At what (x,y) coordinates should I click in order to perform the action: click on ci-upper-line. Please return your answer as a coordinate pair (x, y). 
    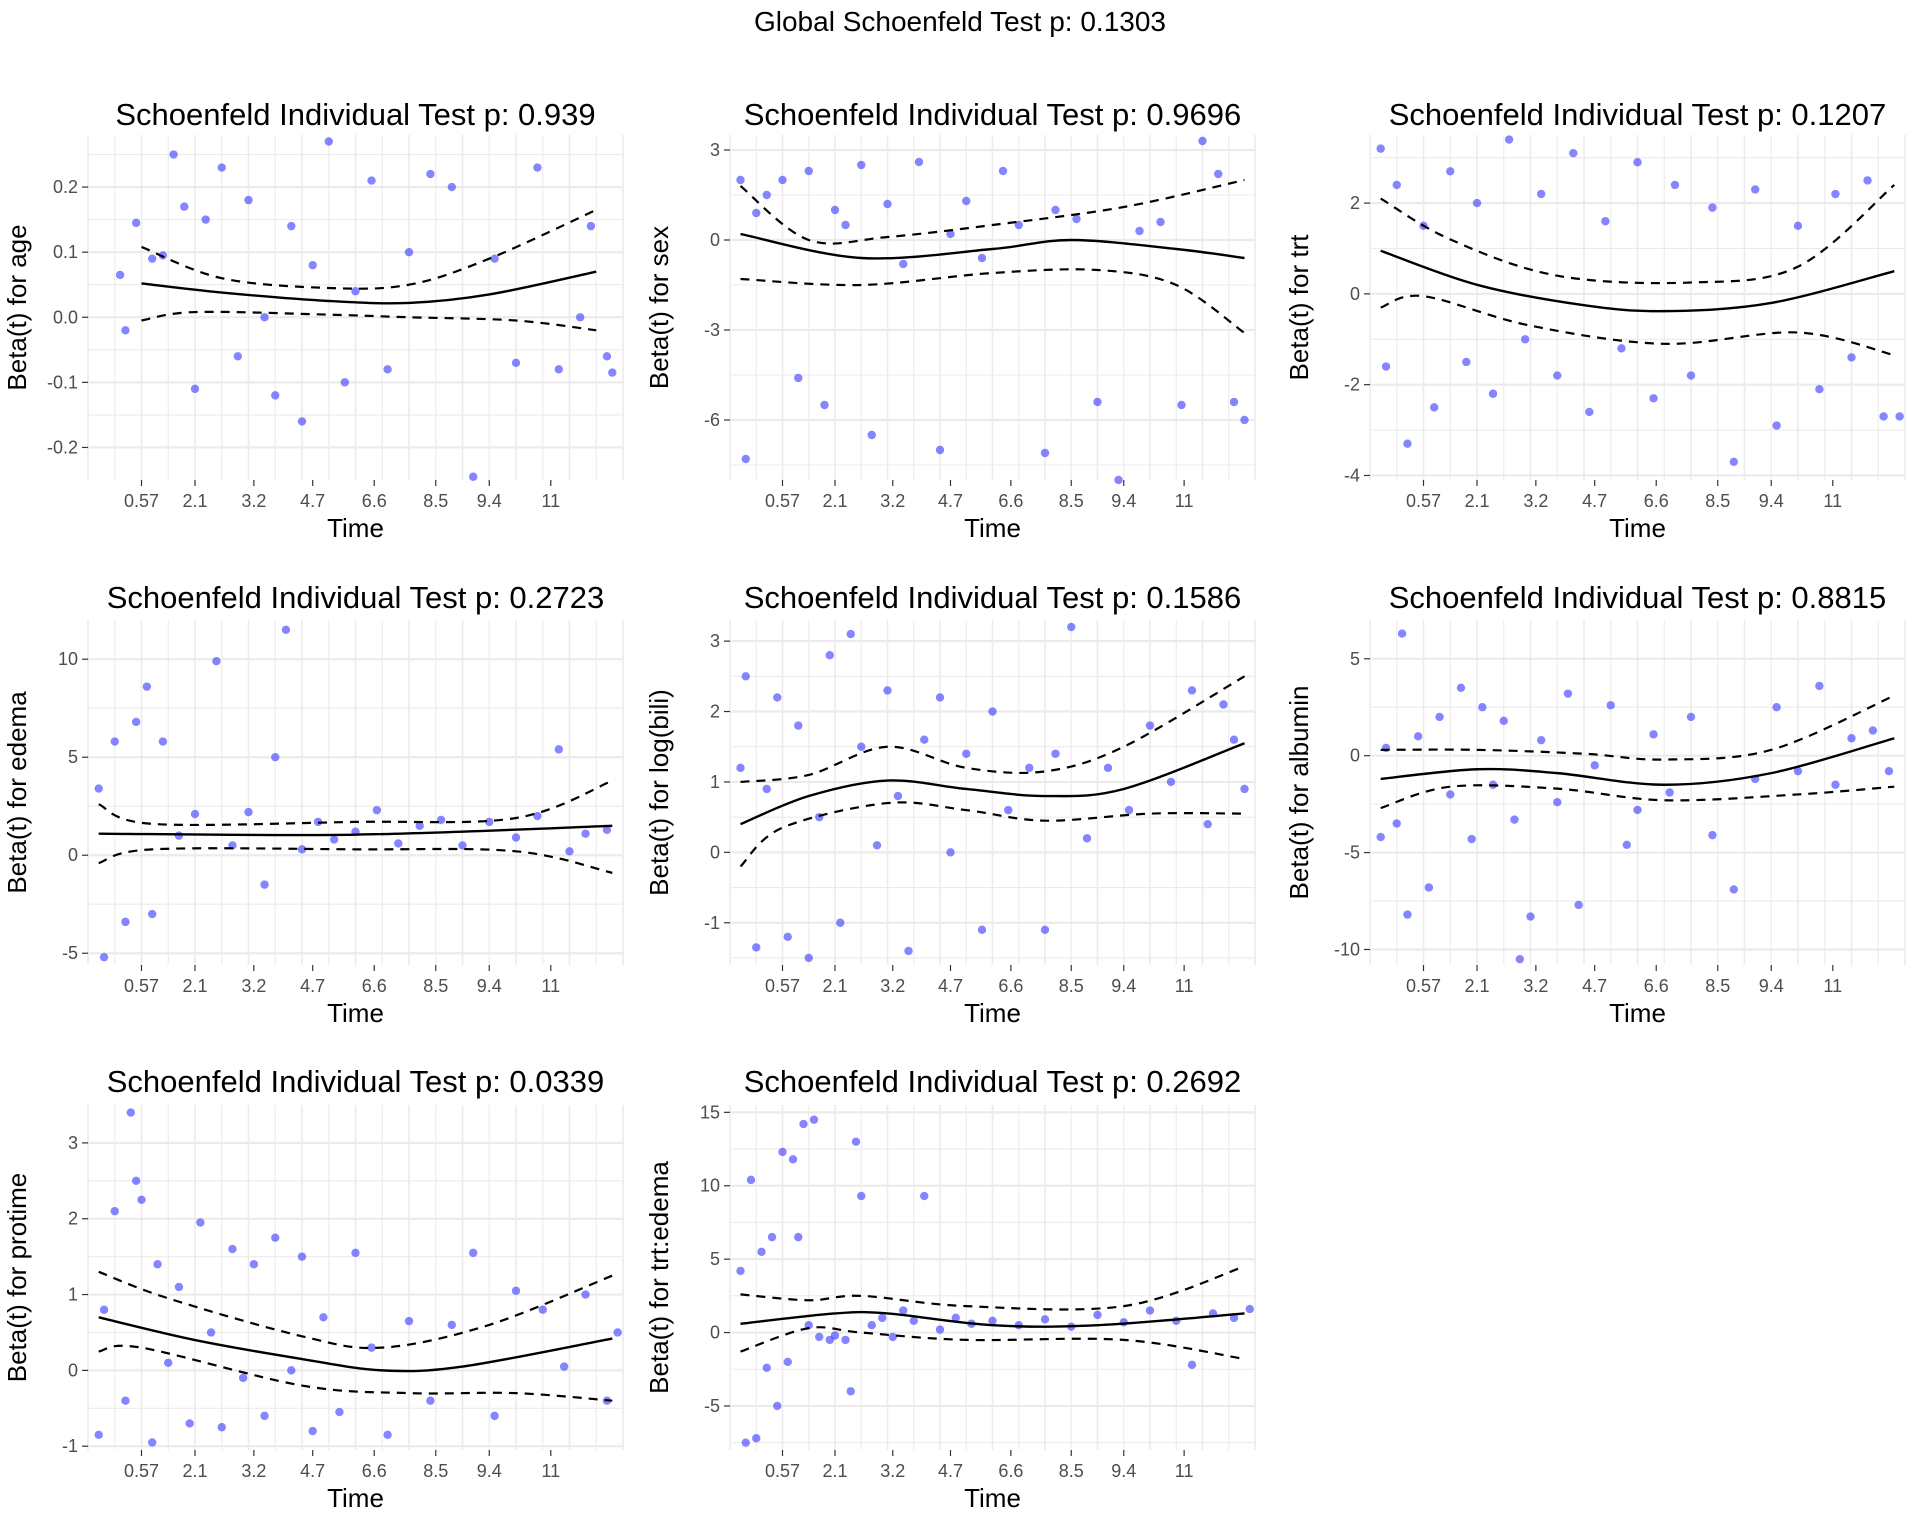
    Looking at the image, I should click on (1637, 727).